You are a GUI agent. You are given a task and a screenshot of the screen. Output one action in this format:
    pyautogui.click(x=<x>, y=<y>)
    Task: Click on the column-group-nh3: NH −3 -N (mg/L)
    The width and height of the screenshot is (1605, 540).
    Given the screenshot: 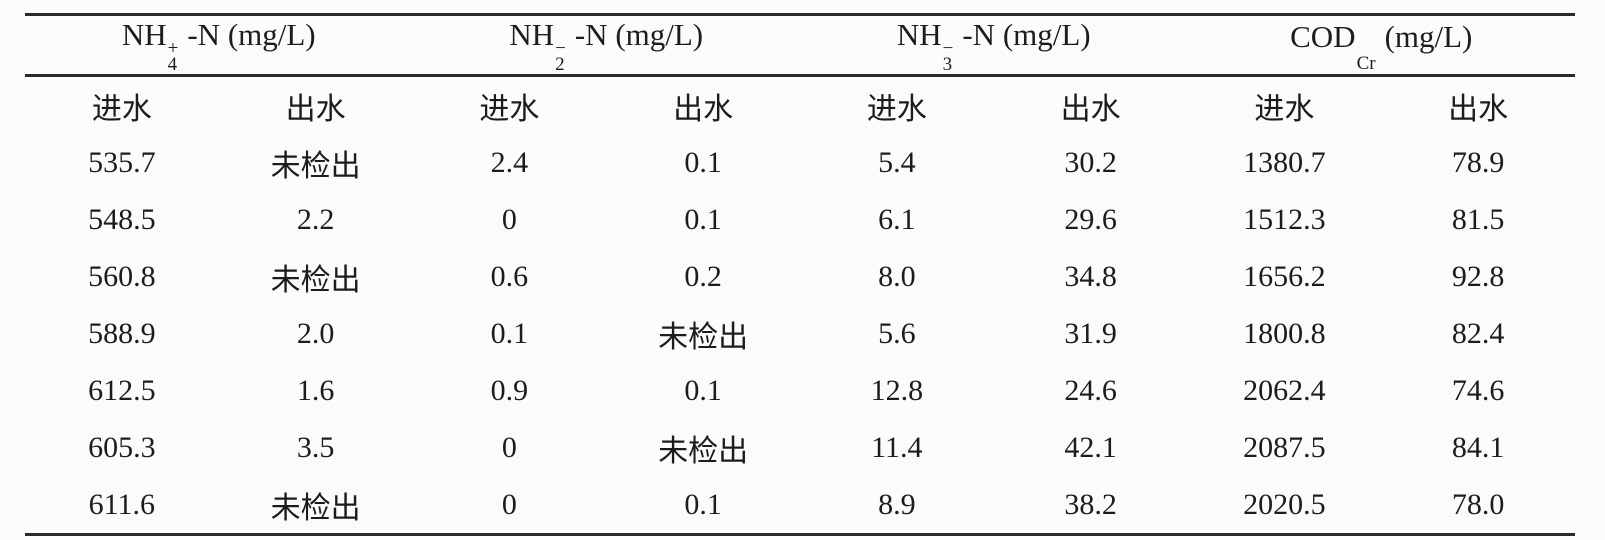 What is the action you would take?
    pyautogui.click(x=994, y=45)
    